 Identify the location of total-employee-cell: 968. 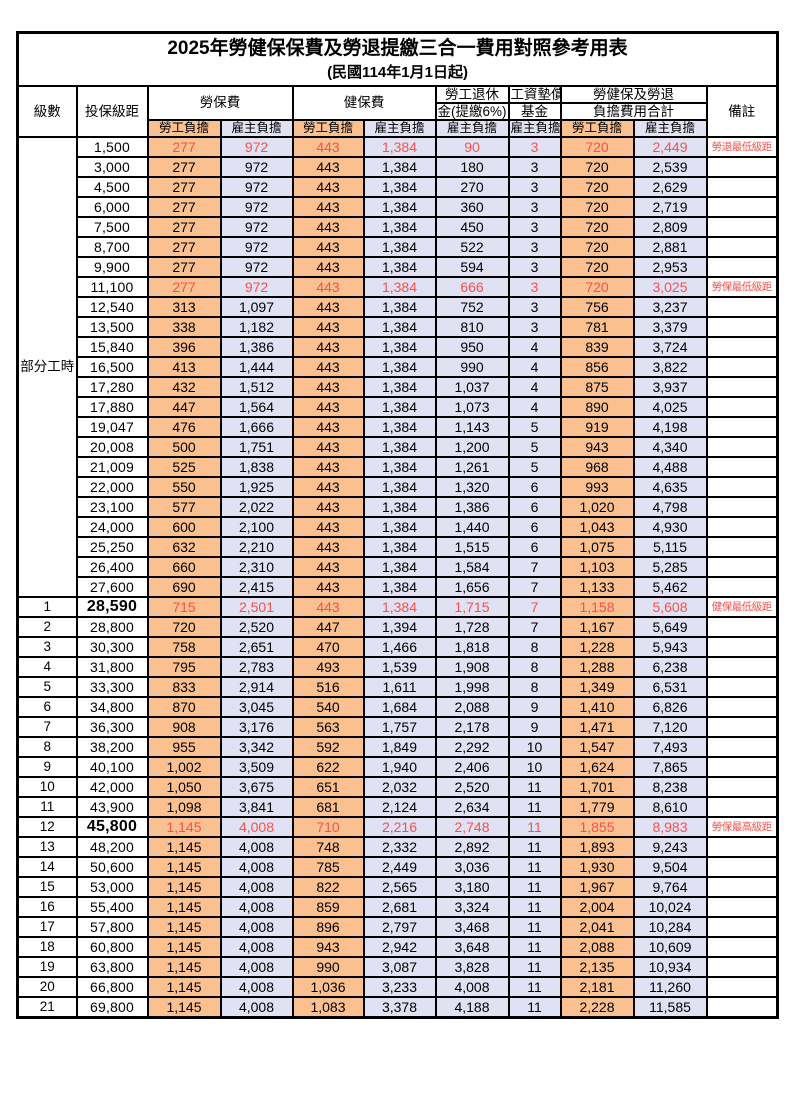
(597, 466).